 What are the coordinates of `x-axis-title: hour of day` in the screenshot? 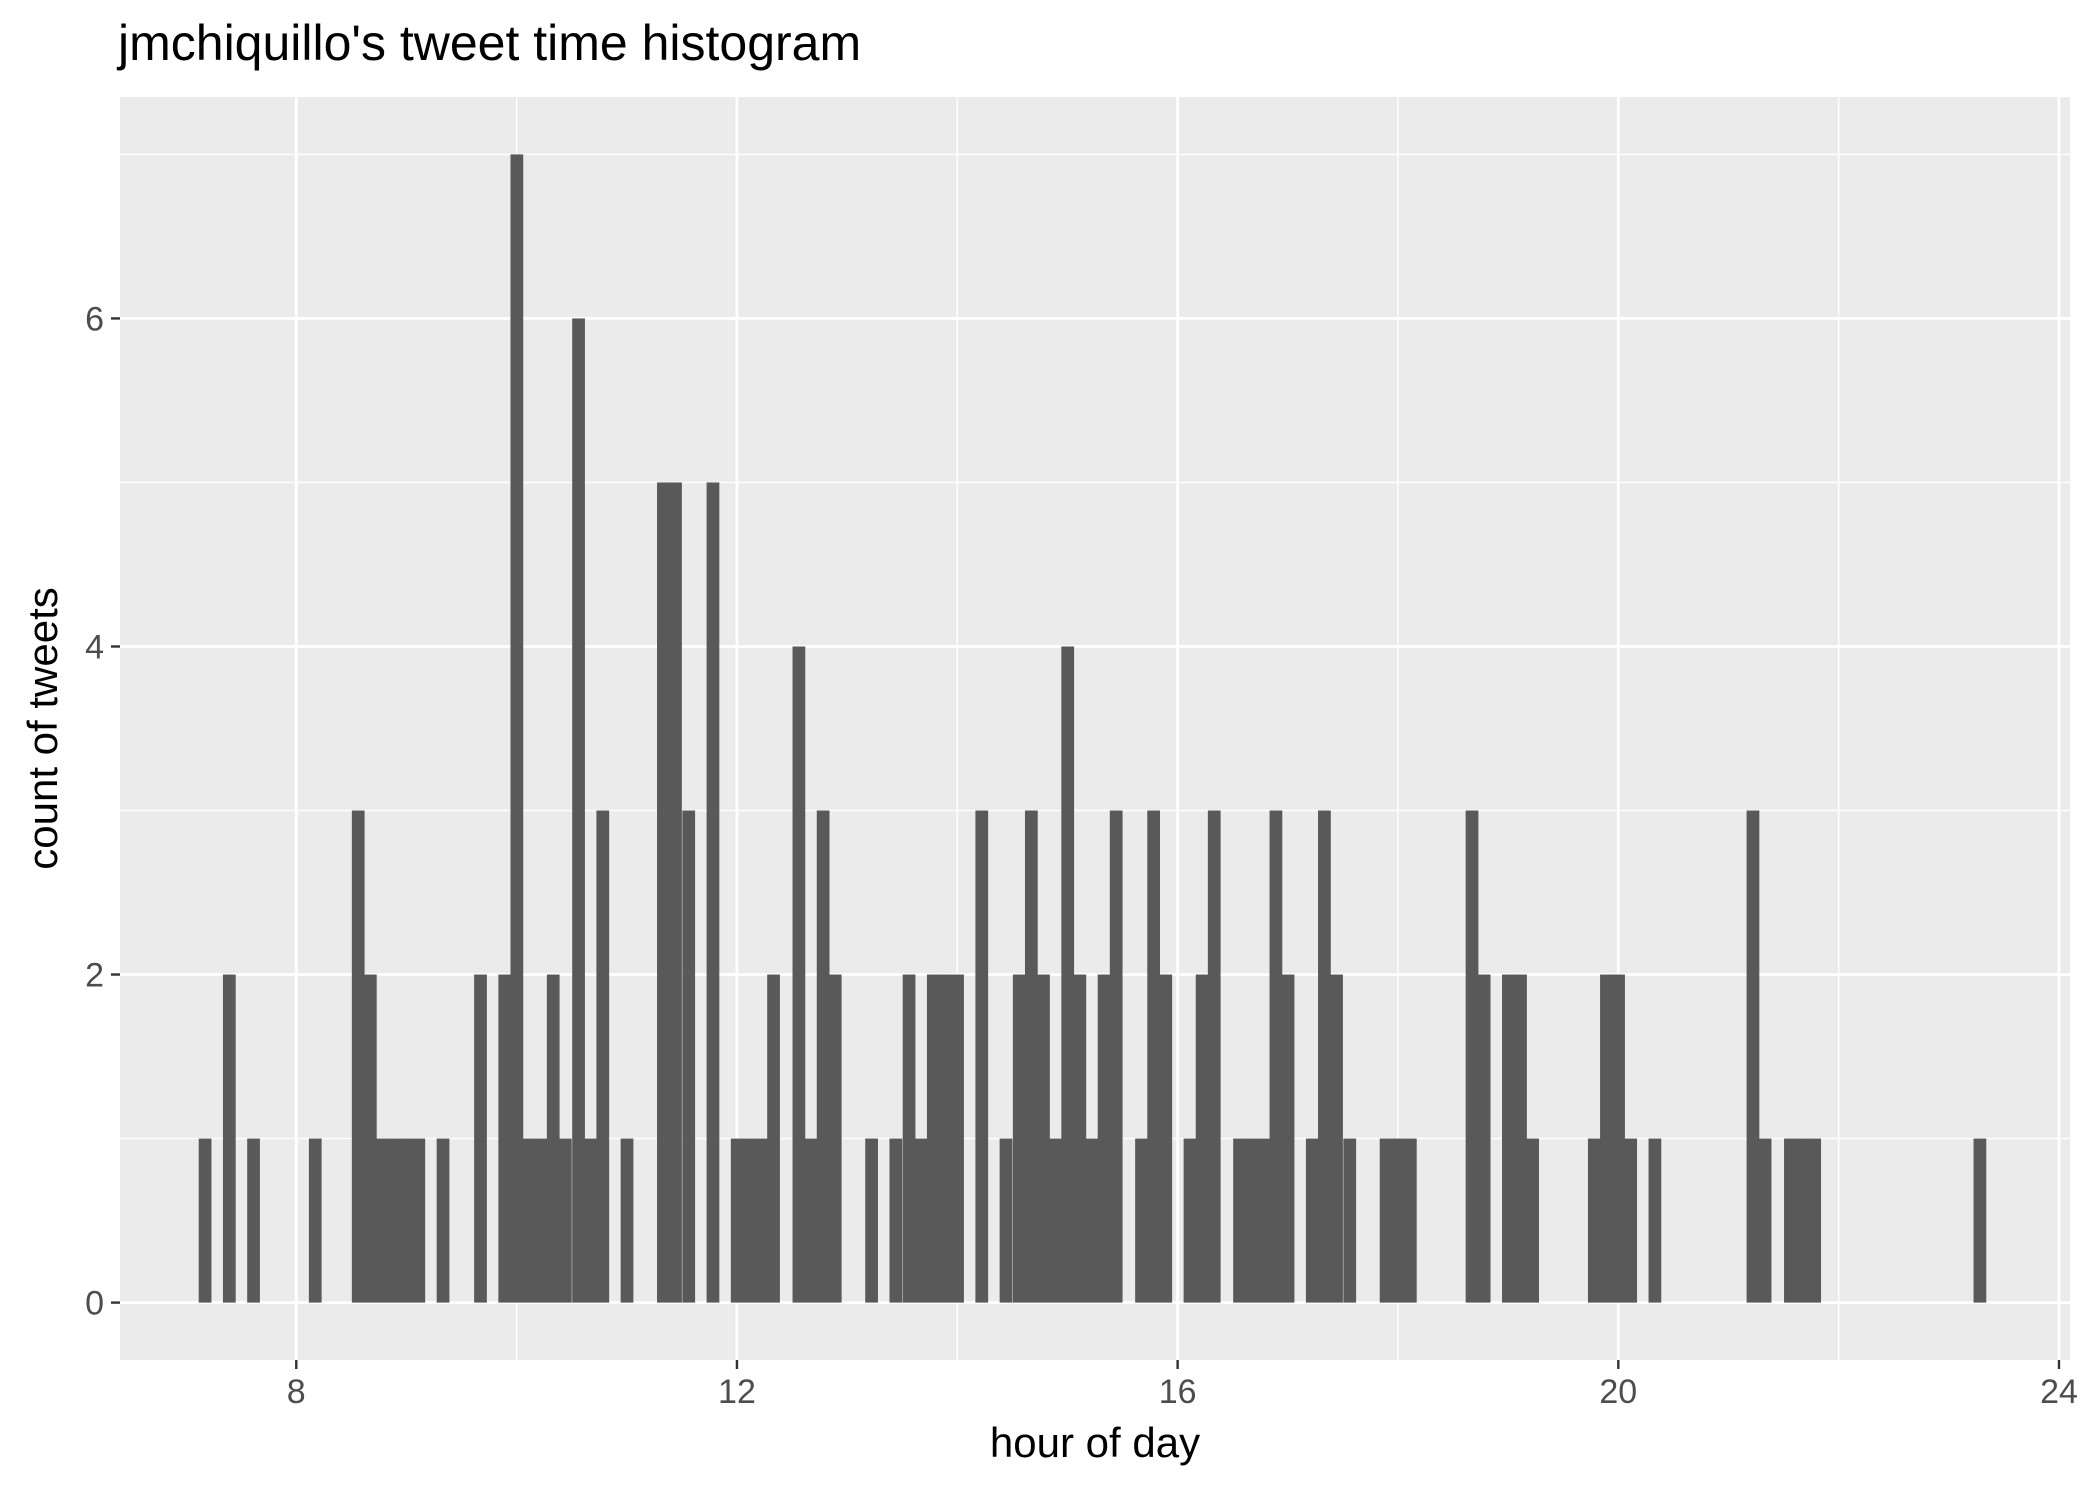 It's located at (1095, 1442).